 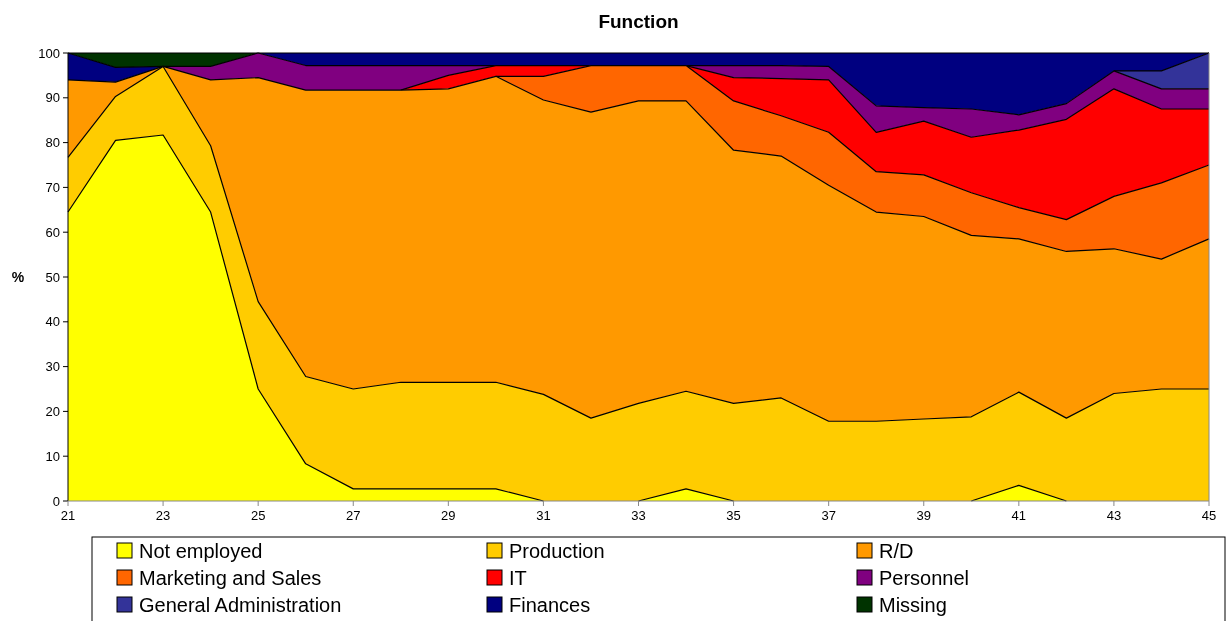 What do you see at coordinates (543, 515) in the screenshot?
I see `x-tick-label: 31` at bounding box center [543, 515].